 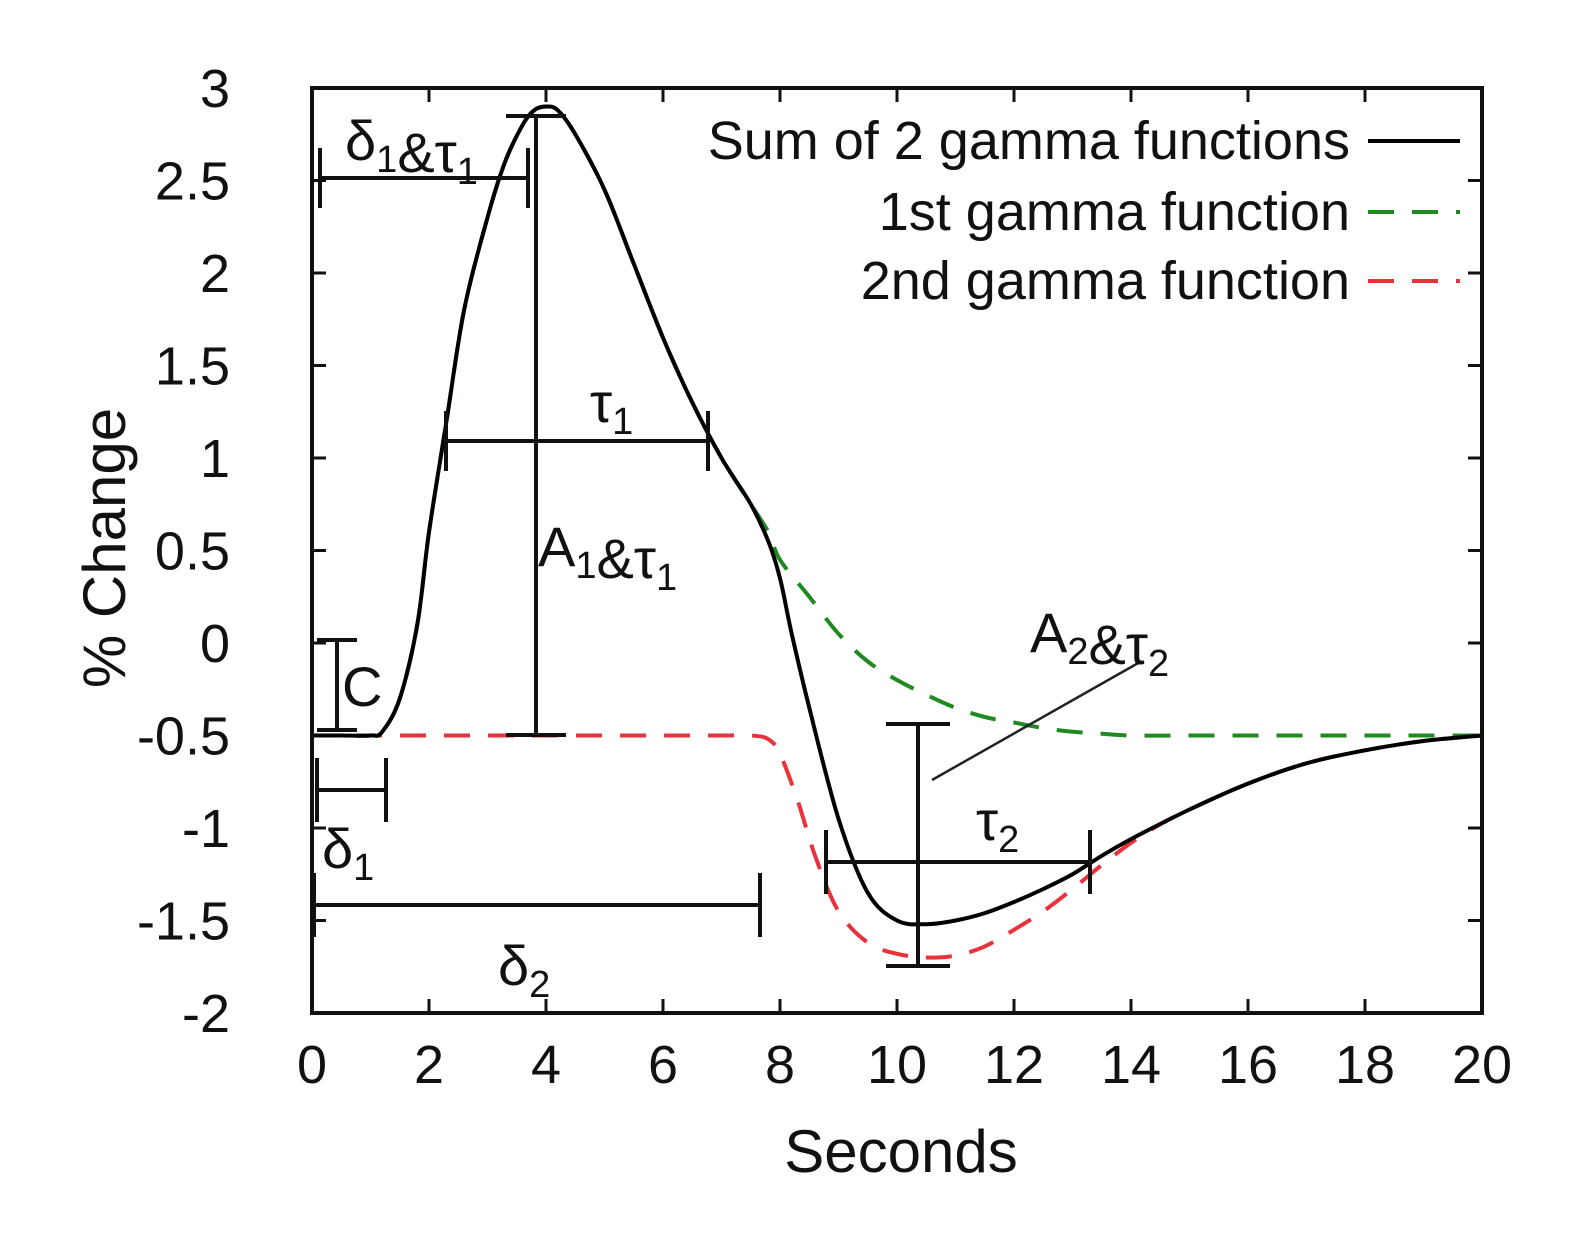 I want to click on y-axis-label: % Change, so click(x=104, y=548).